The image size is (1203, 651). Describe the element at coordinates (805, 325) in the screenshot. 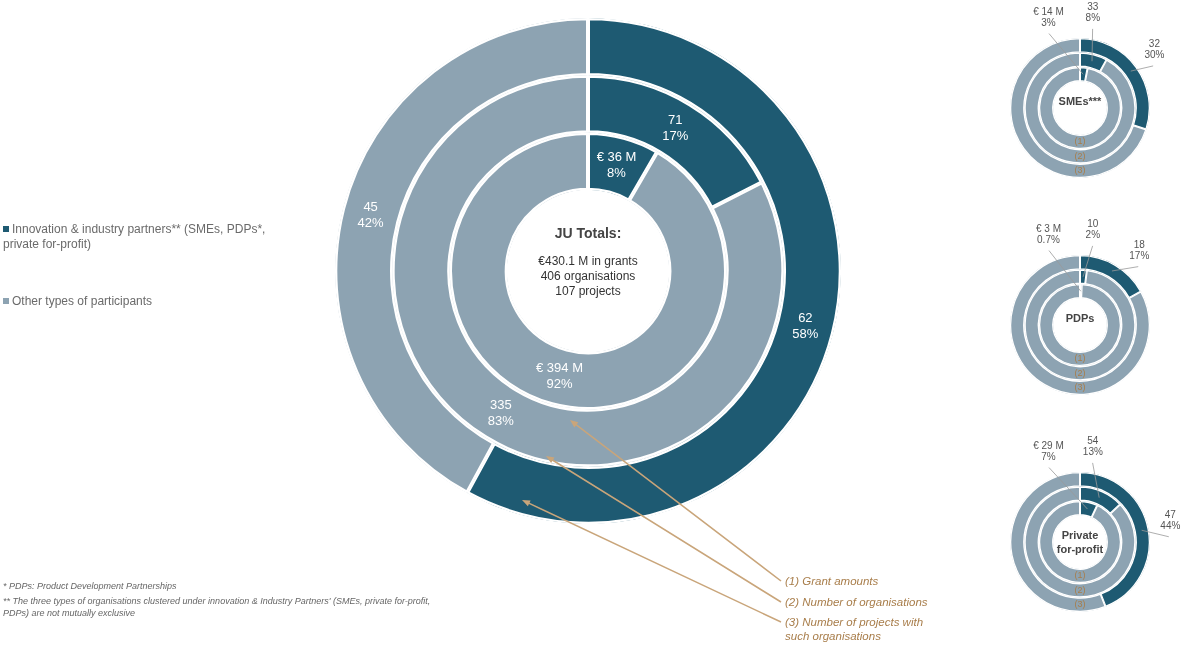

I see `data-label: 62 58%` at that location.